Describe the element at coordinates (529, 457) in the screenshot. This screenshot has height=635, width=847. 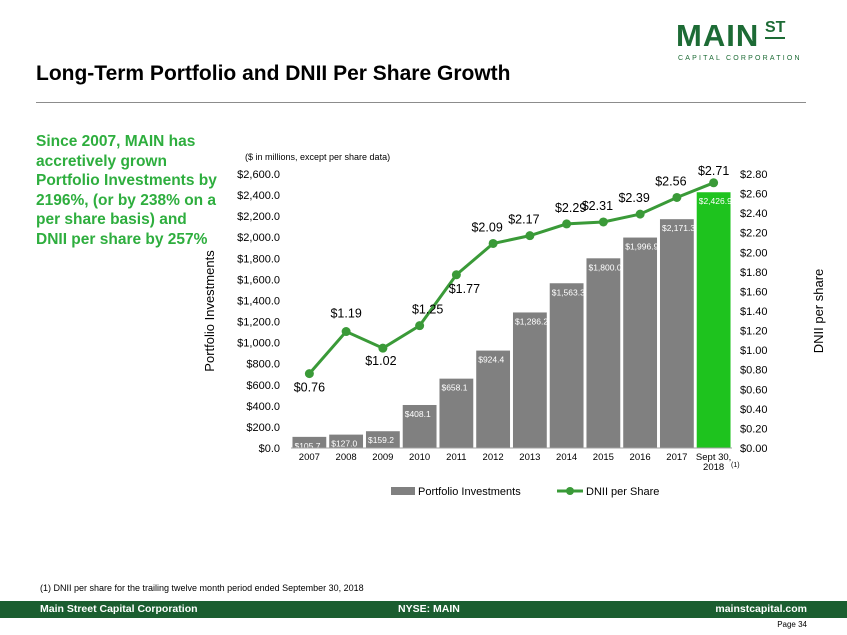
I see `x-axis-tick: 2013` at that location.